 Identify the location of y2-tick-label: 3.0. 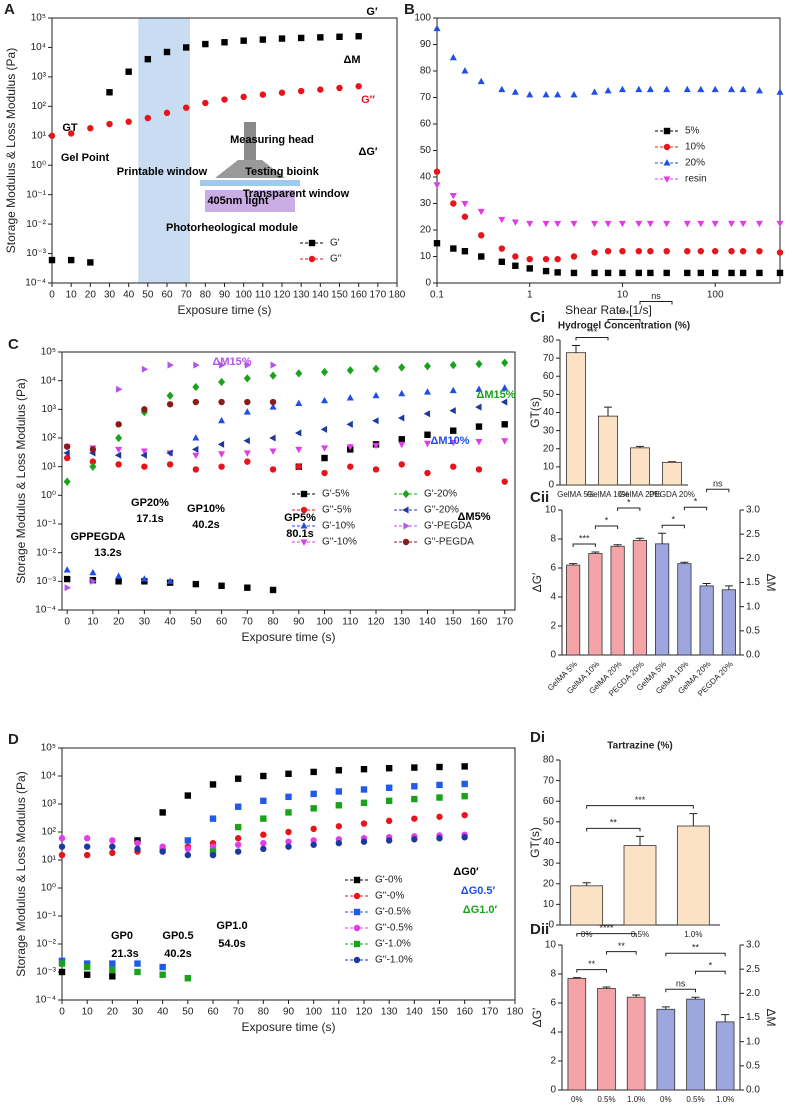
(753, 510).